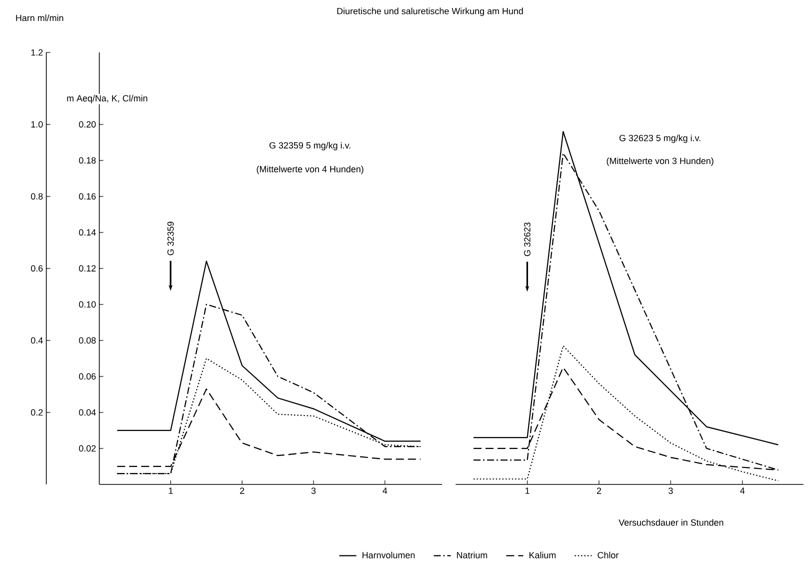  What do you see at coordinates (542, 555) in the screenshot?
I see `legend-label: Kalium` at bounding box center [542, 555].